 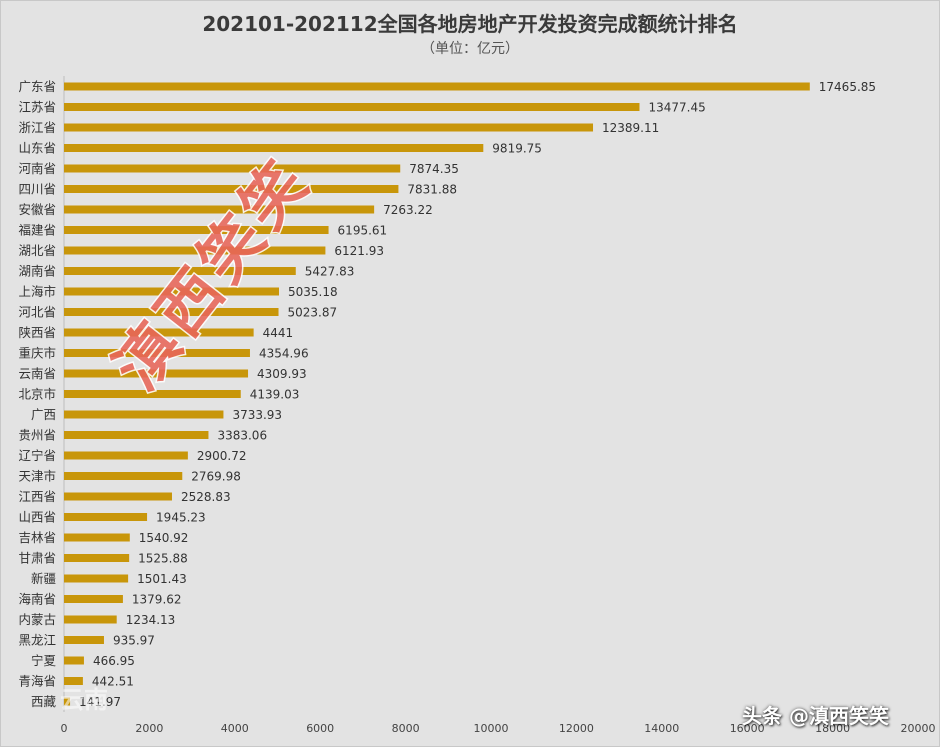 I want to click on category-label: 山东省, so click(x=37, y=148).